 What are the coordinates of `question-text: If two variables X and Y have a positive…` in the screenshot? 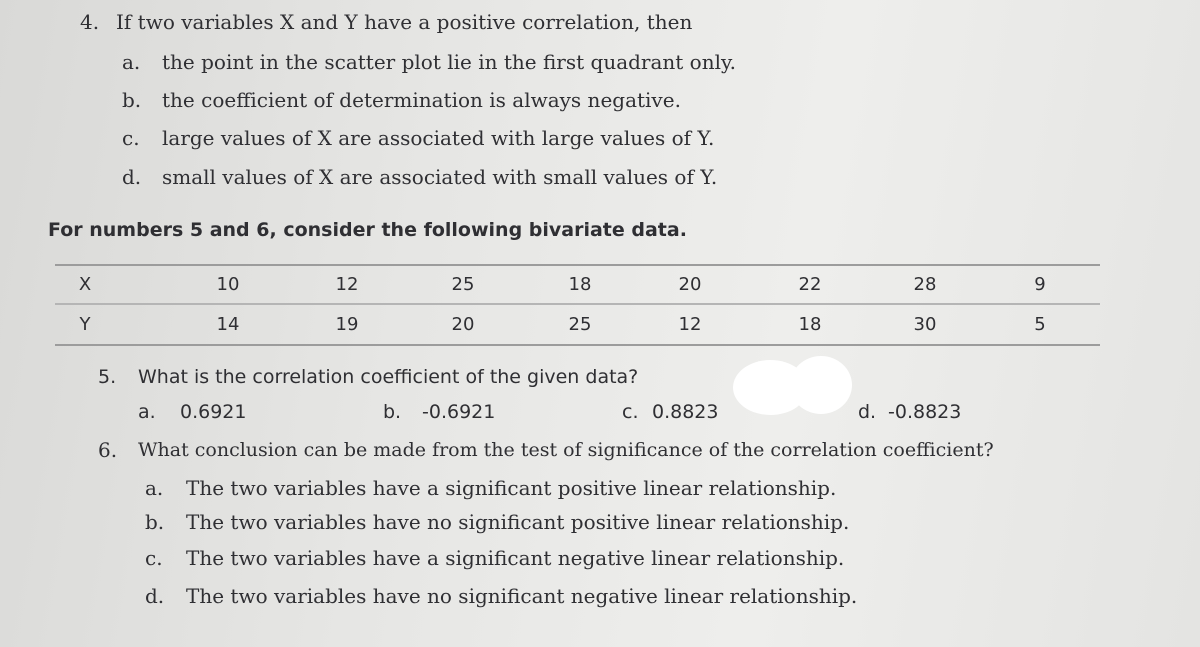 It's located at (404, 22).